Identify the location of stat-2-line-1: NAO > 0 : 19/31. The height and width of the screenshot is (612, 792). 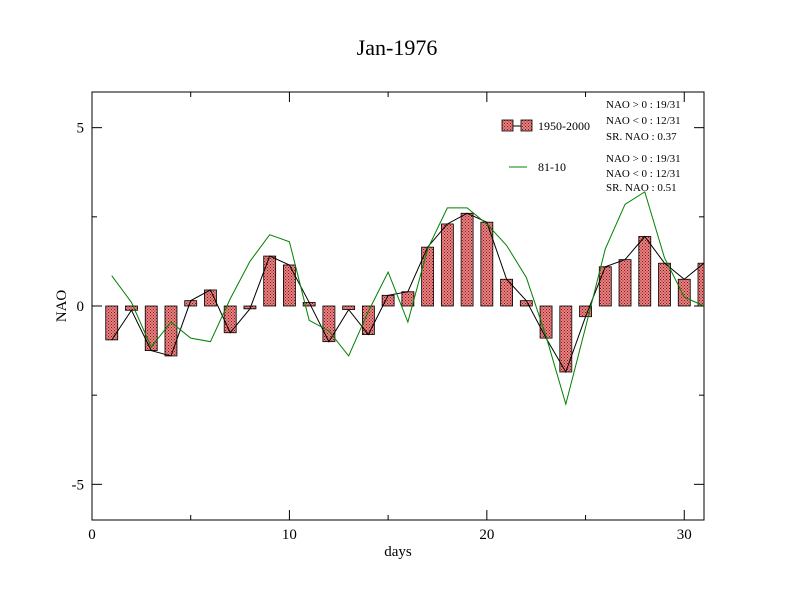
(643, 159).